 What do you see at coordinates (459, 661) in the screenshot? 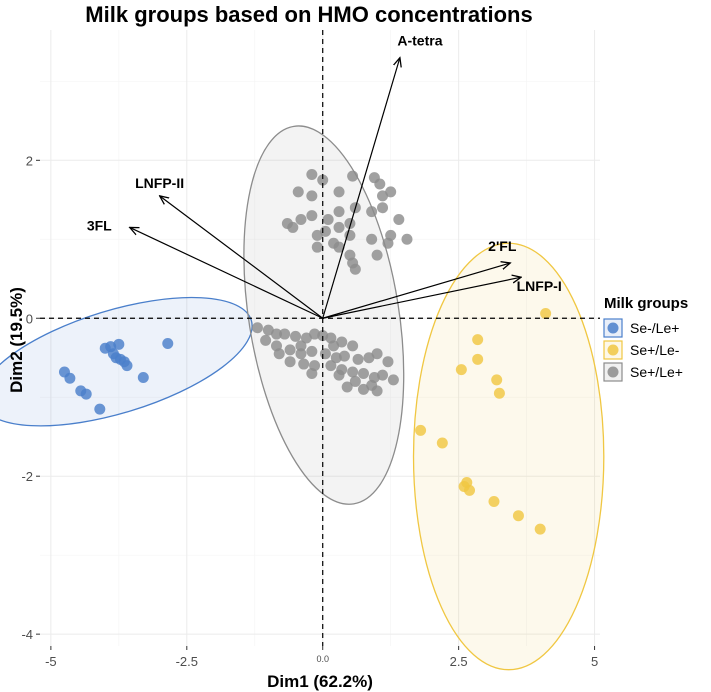
I see `x-tick-label: 2.5` at bounding box center [459, 661].